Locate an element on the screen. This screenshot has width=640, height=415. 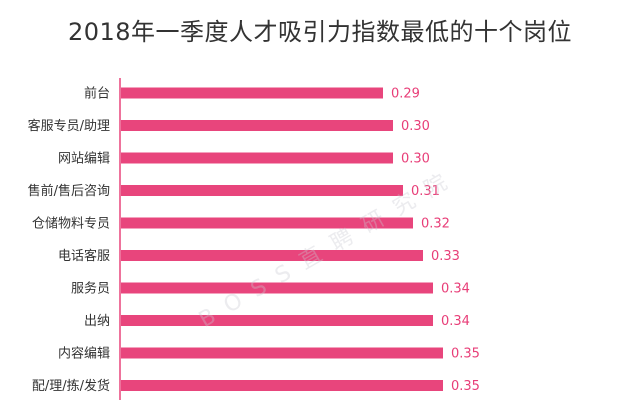
category-label: 仓储物料专员 is located at coordinates (71, 224).